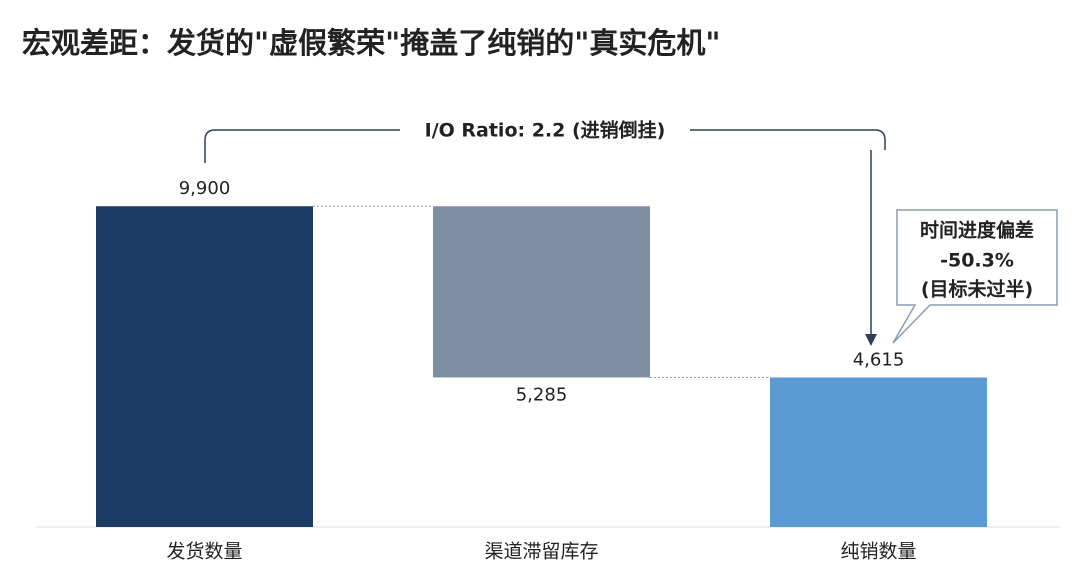  I want to click on chart-title: 宏观差距：发货的"虚假繁荣"掩盖了纯销的"真实危机", so click(371, 43).